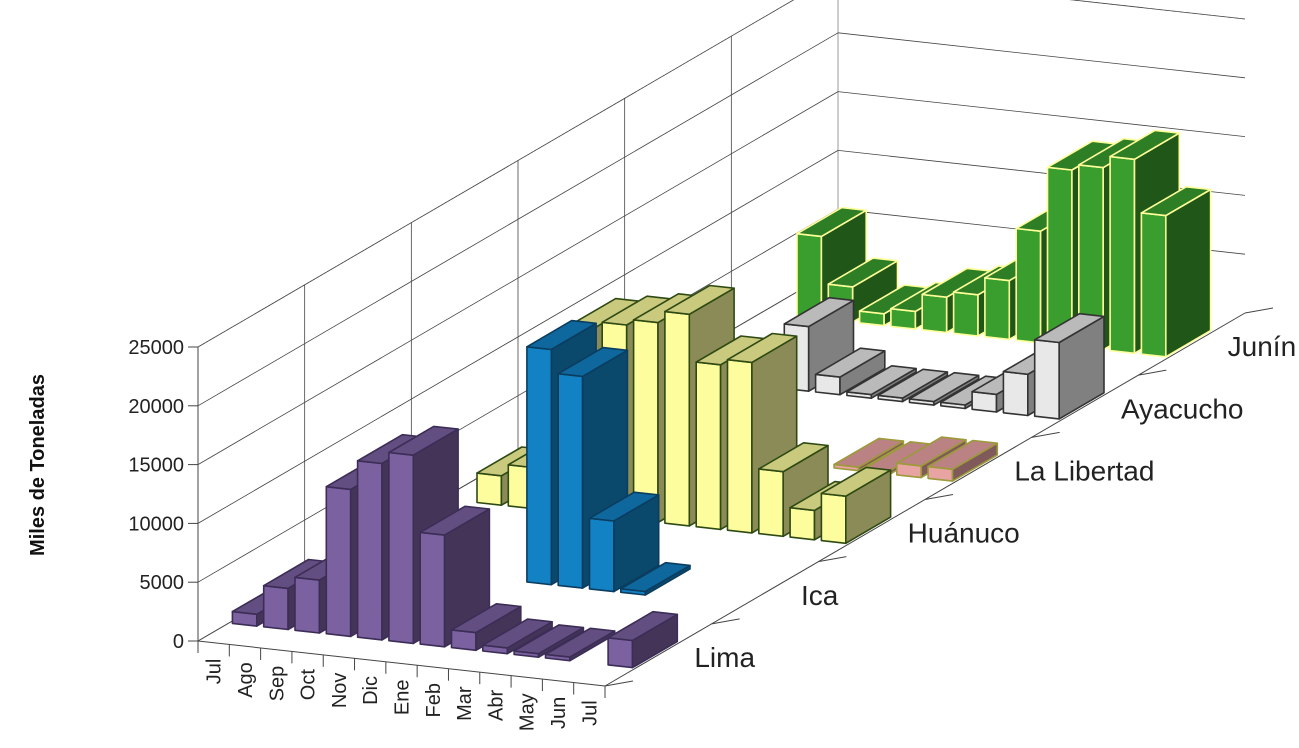  I want to click on x-tick-label: Jul, so click(590, 713).